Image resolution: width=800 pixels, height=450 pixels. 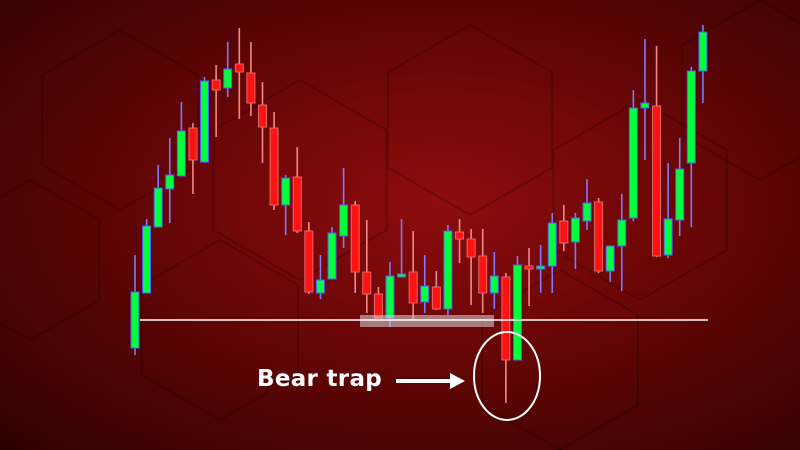 What do you see at coordinates (430, 381) in the screenshot?
I see `arrow-right-icon` at bounding box center [430, 381].